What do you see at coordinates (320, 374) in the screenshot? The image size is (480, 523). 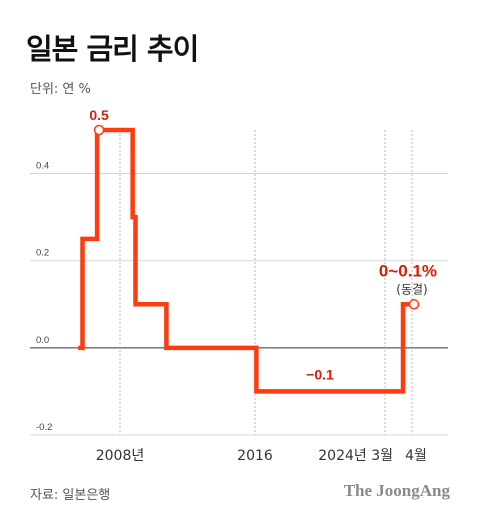 I see `negative-rate-label: −0.1` at bounding box center [320, 374].